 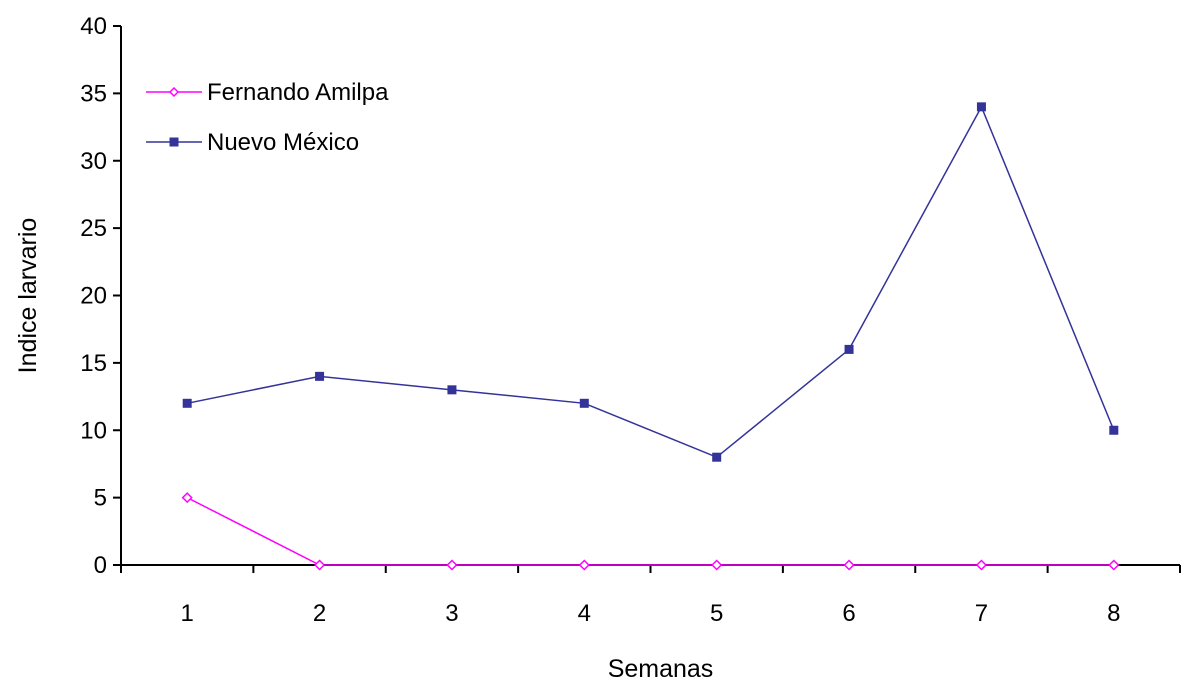 I want to click on legend: Fernando Amilpa Nuevo México, so click(x=267, y=117).